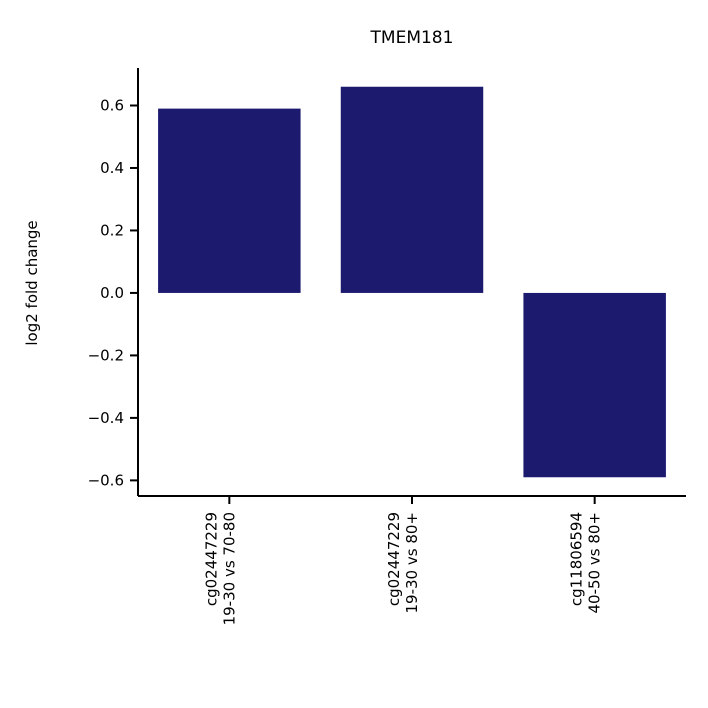  I want to click on x-tick-label: cg1180659440-50 vs 80+, so click(586, 562).